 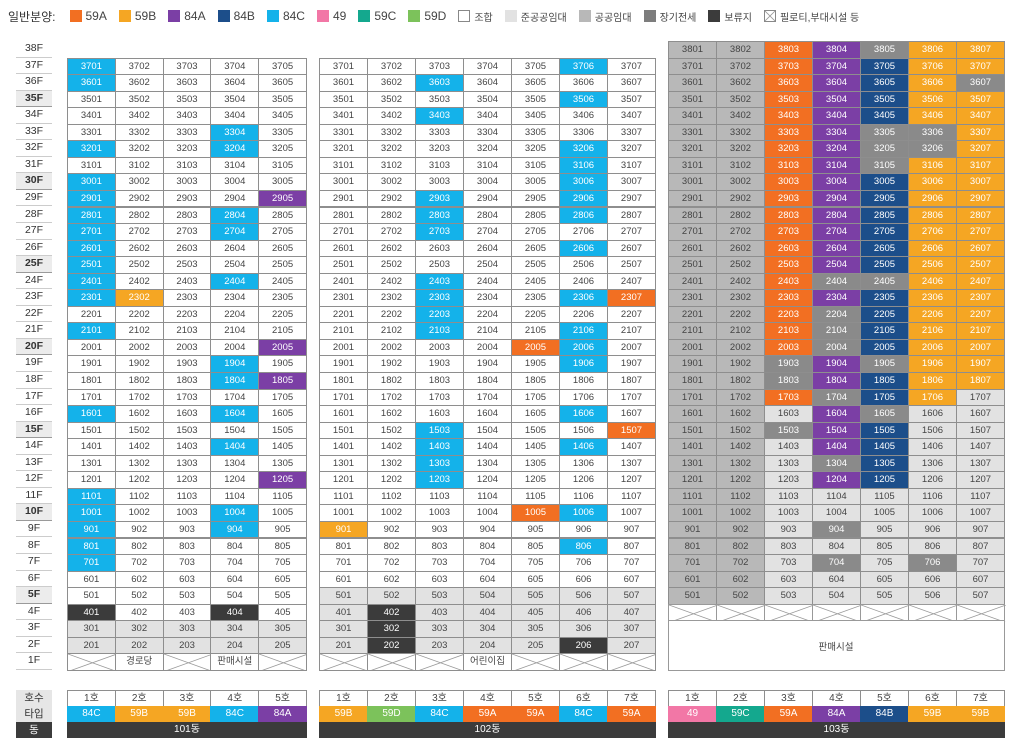 I want to click on unit-cell: 601, so click(x=91, y=579).